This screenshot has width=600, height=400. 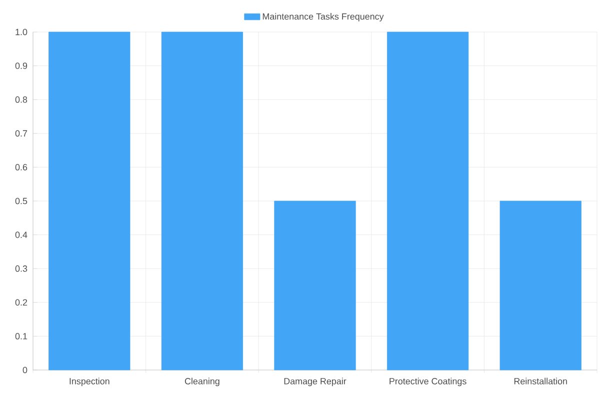 I want to click on y-tick-label: 0.7, so click(x=21, y=133).